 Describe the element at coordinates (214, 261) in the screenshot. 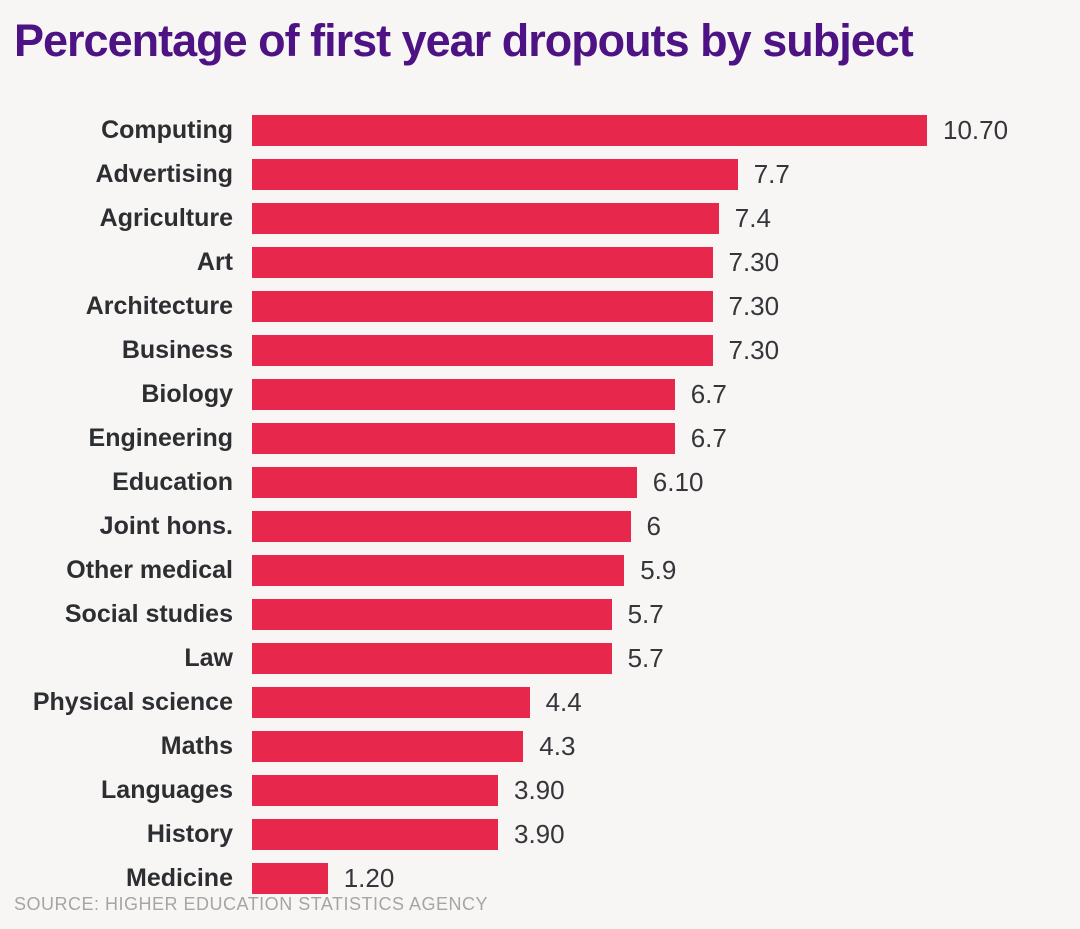

I see `category-label: Art` at that location.